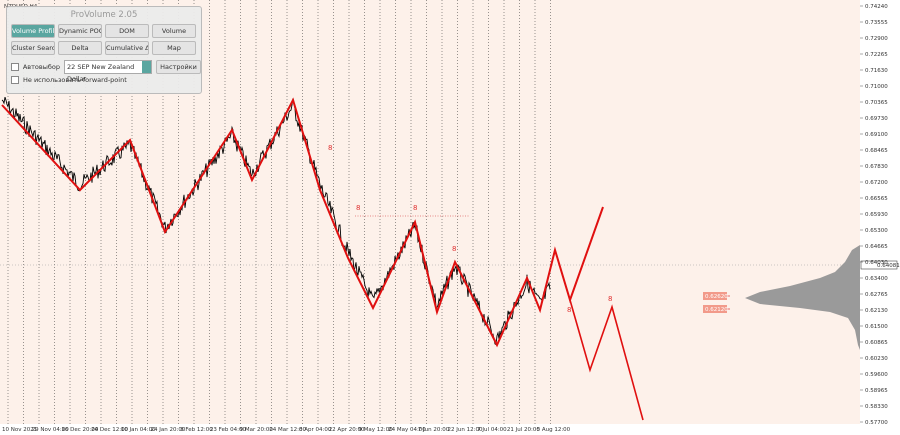  What do you see at coordinates (51, 430) in the screenshot?
I see `time-label: 29 Nov 04:00` at bounding box center [51, 430].